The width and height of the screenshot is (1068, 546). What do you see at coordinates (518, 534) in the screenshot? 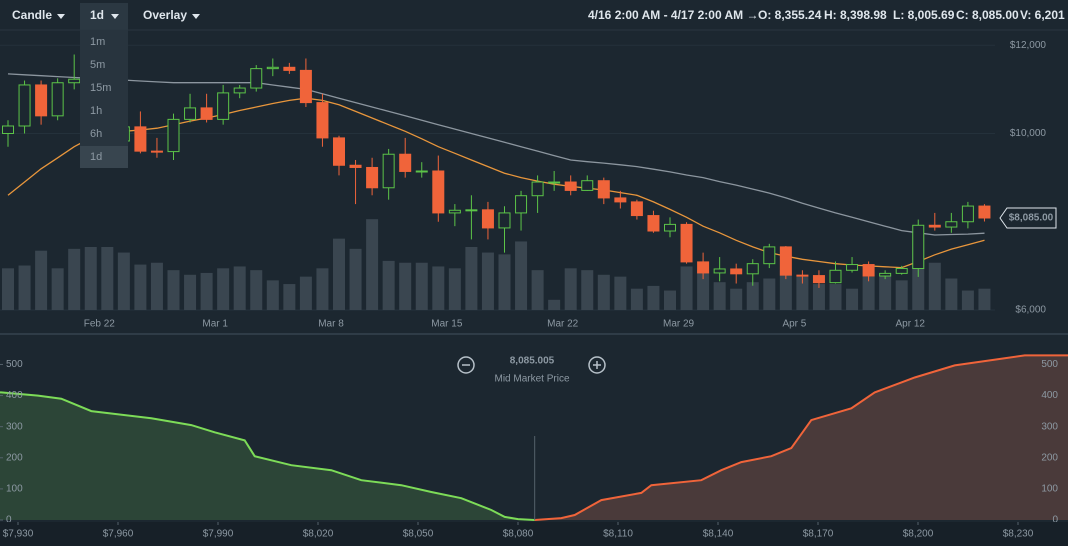
I see `x-tick-label: $8,080` at bounding box center [518, 534].